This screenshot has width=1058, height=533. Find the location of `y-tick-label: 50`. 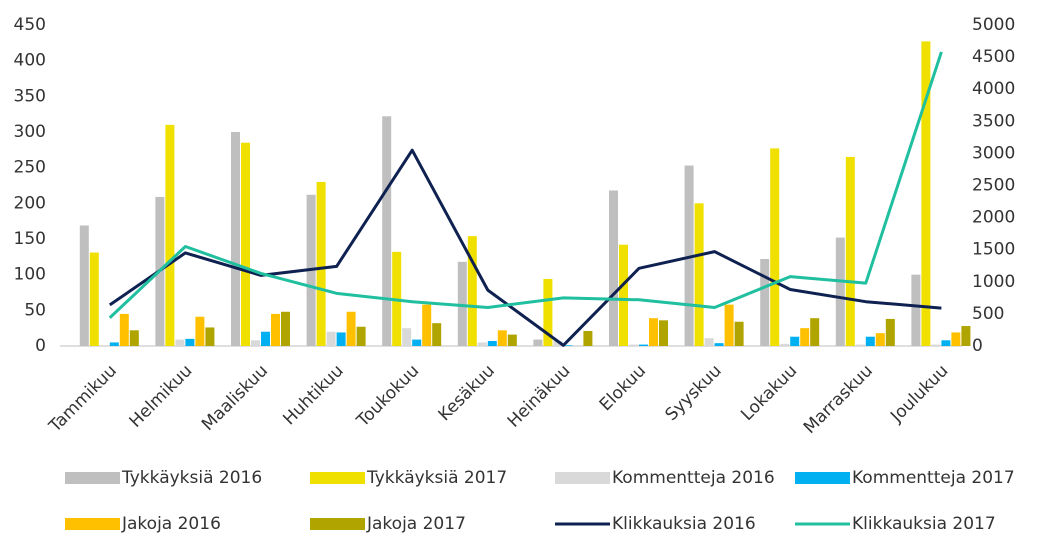

y-tick-label: 50 is located at coordinates (35, 310).